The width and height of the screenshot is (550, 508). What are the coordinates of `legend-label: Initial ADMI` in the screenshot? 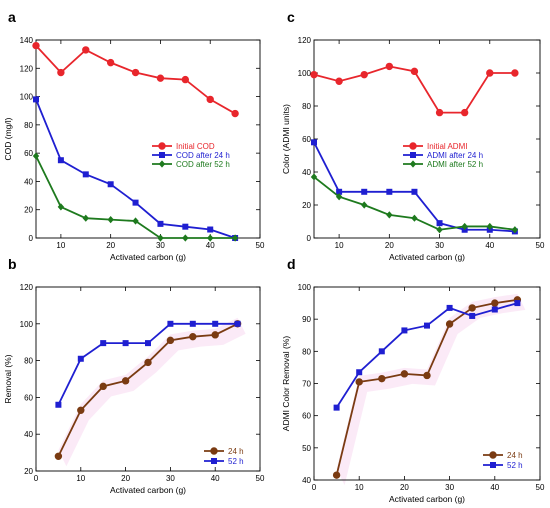 It's located at (447, 146).